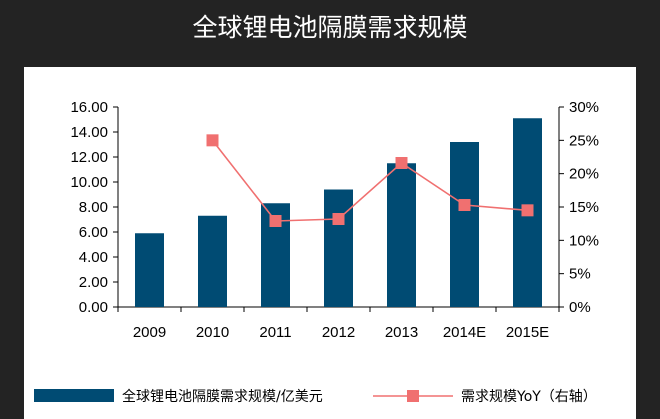 This screenshot has width=660, height=419. What do you see at coordinates (89, 182) in the screenshot?
I see `y-tick-label: 10.00` at bounding box center [89, 182].